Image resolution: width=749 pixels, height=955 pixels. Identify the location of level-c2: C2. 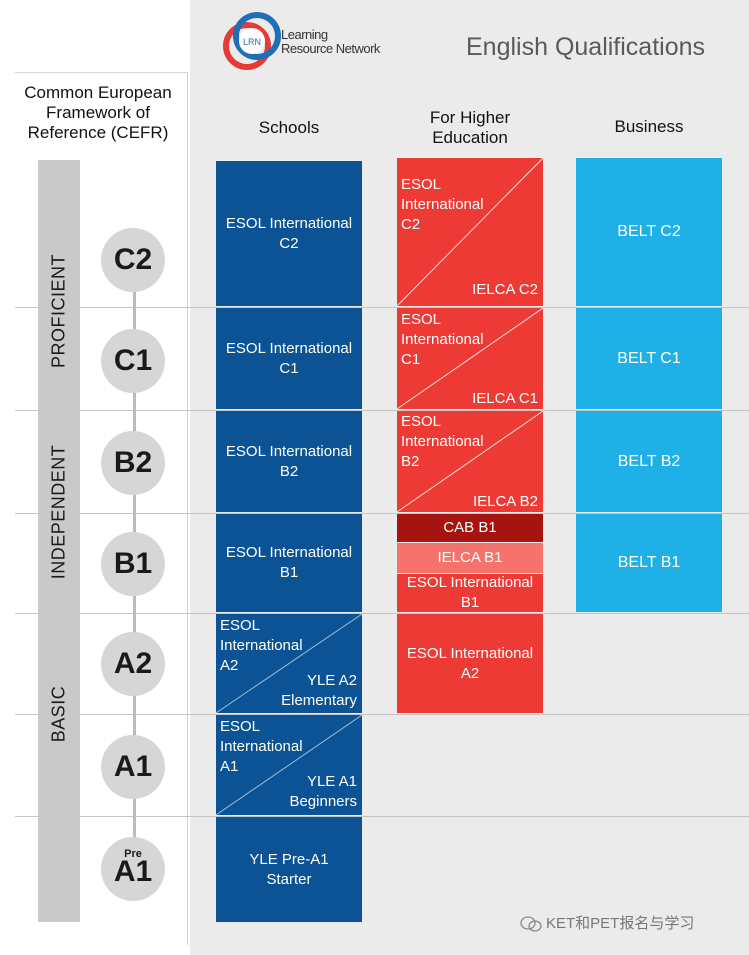
(133, 260).